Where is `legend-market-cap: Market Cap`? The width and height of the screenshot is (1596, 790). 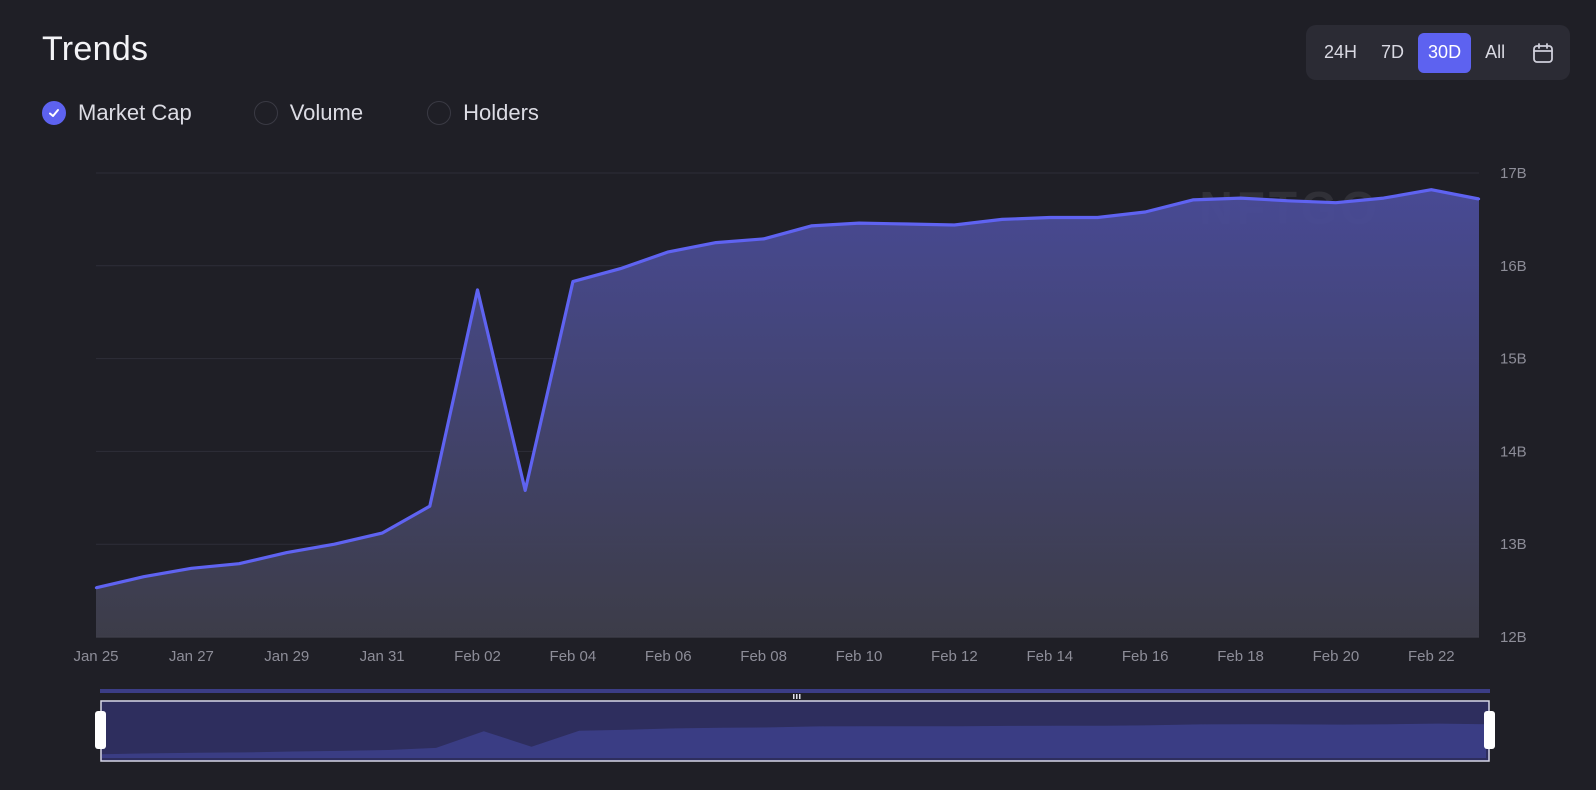
legend-market-cap: Market Cap is located at coordinates (117, 113).